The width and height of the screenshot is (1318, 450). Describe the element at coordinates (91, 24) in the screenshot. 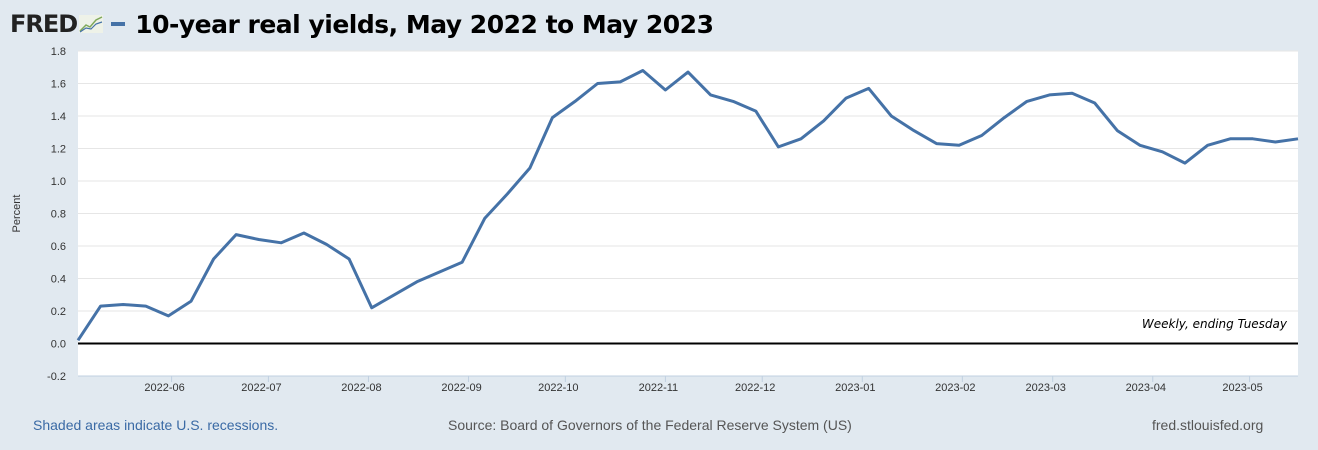

I see `fred-chart-icon` at that location.